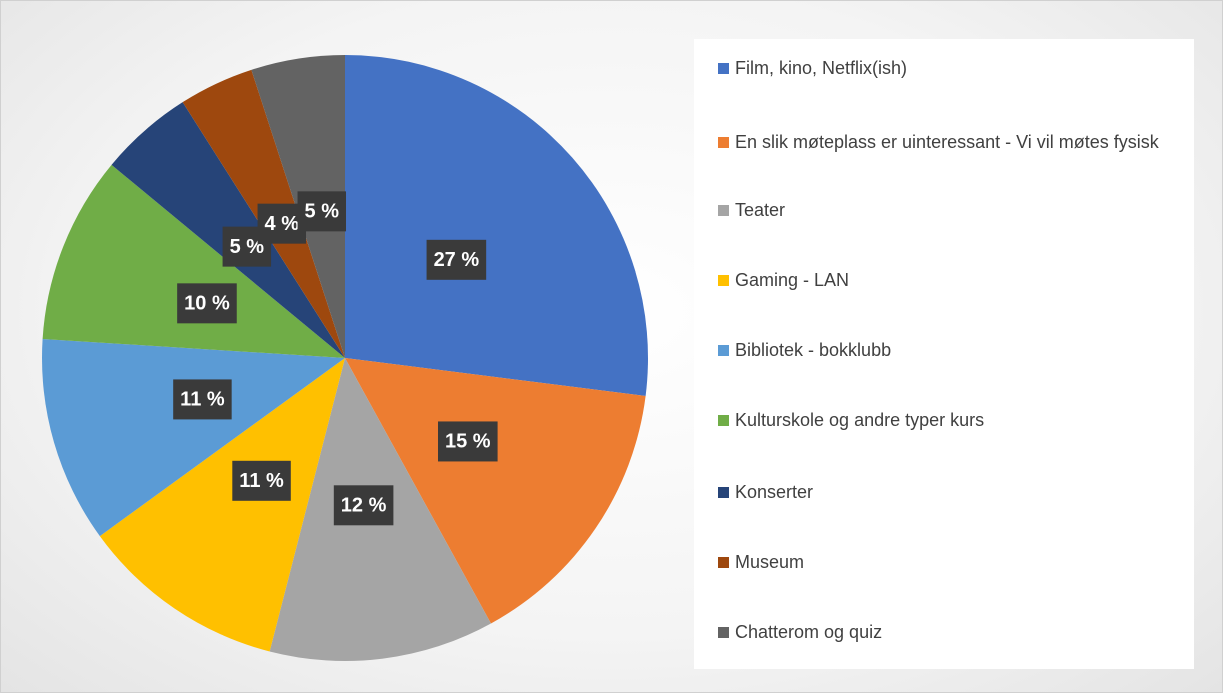  I want to click on data-label: 15 %, so click(467, 441).